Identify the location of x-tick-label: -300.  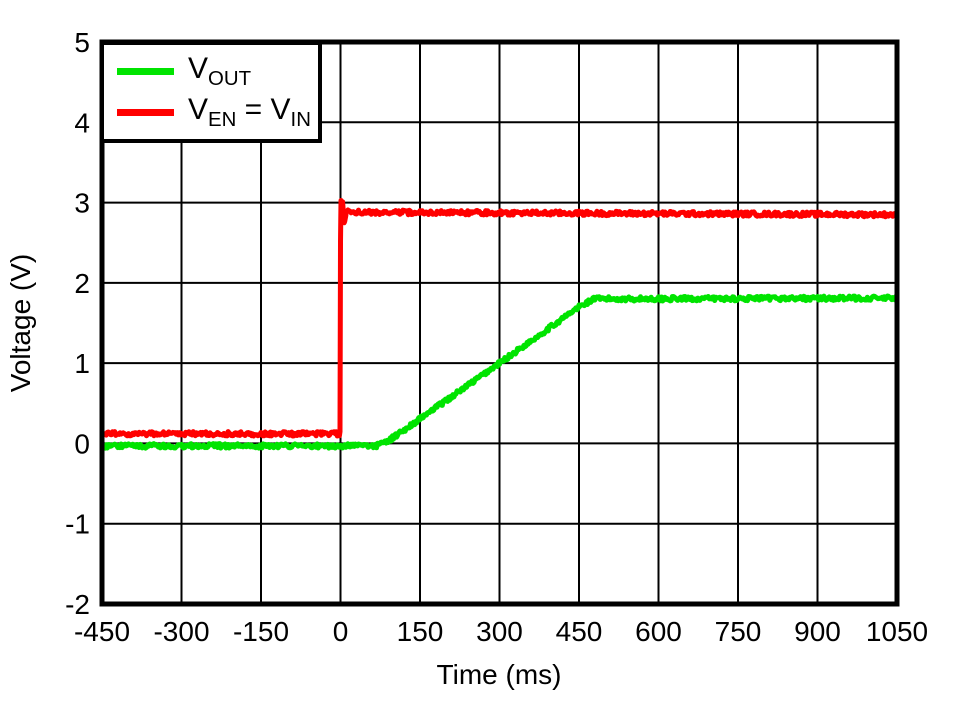
(181, 631).